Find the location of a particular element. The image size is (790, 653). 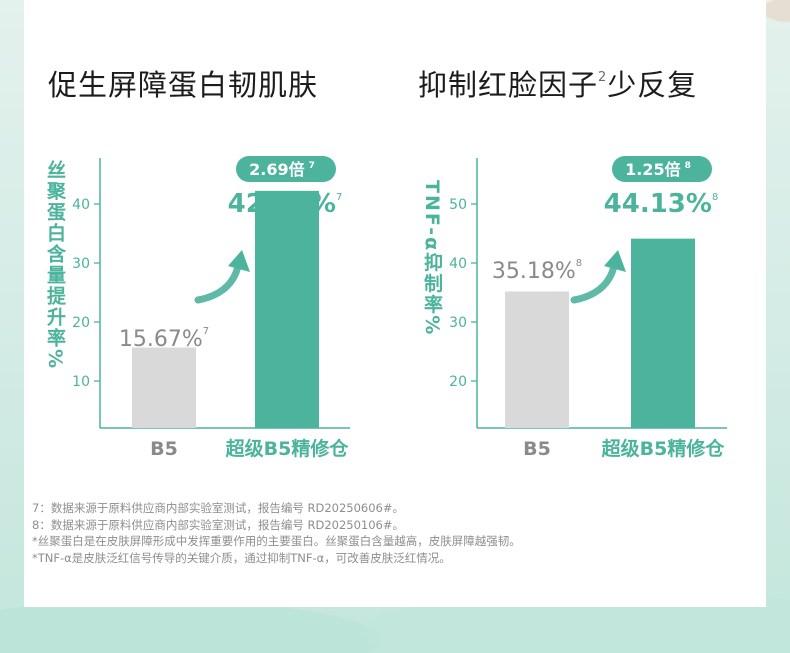

right-chart-title: 抑制红脸因子2少反复 is located at coordinates (557, 83).